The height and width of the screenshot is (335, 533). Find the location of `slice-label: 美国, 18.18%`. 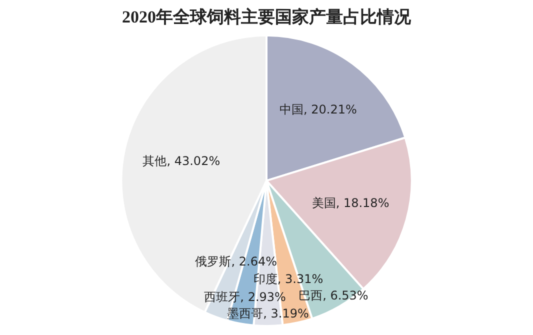

slice-label: 美国, 18.18% is located at coordinates (351, 203).